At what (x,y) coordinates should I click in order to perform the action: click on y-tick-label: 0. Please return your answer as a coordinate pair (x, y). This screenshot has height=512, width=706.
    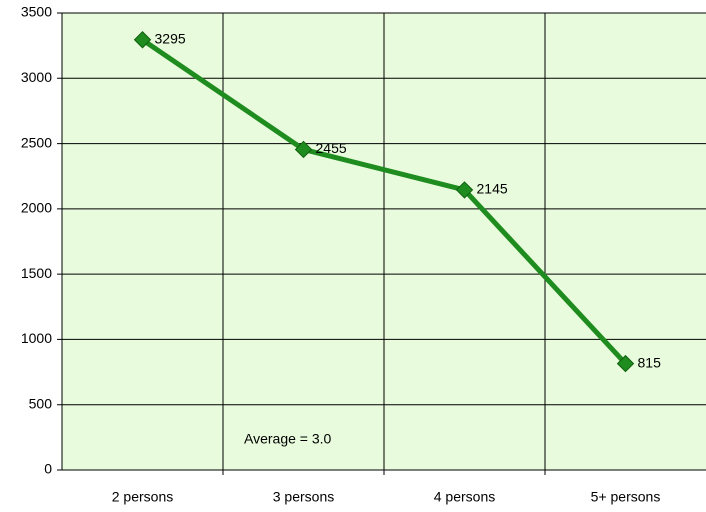
    Looking at the image, I should click on (48, 469).